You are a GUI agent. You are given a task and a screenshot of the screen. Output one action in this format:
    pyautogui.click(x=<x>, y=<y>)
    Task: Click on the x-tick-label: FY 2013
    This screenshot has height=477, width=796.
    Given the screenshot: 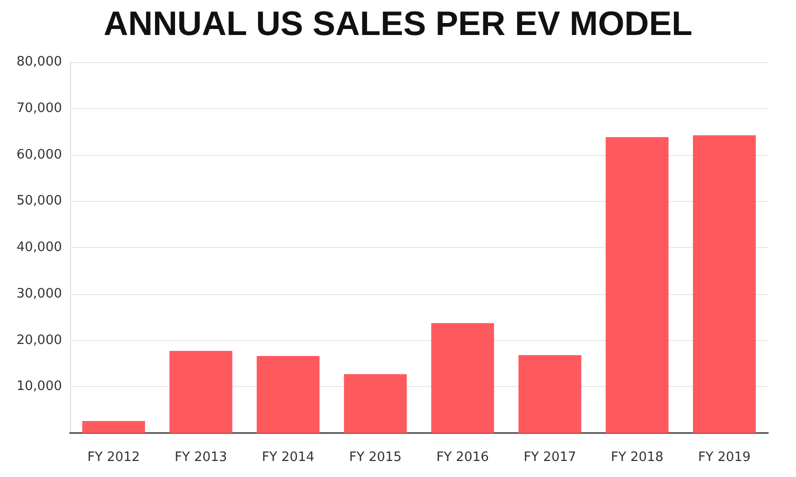 What is the action you would take?
    pyautogui.click(x=201, y=457)
    